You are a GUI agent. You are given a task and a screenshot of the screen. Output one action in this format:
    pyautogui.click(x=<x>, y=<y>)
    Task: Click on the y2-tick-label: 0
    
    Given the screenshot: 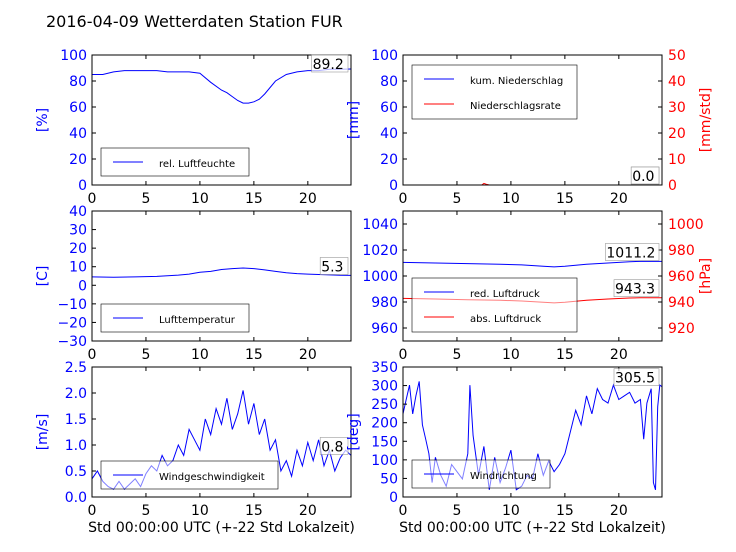 What is the action you would take?
    pyautogui.click(x=672, y=186)
    